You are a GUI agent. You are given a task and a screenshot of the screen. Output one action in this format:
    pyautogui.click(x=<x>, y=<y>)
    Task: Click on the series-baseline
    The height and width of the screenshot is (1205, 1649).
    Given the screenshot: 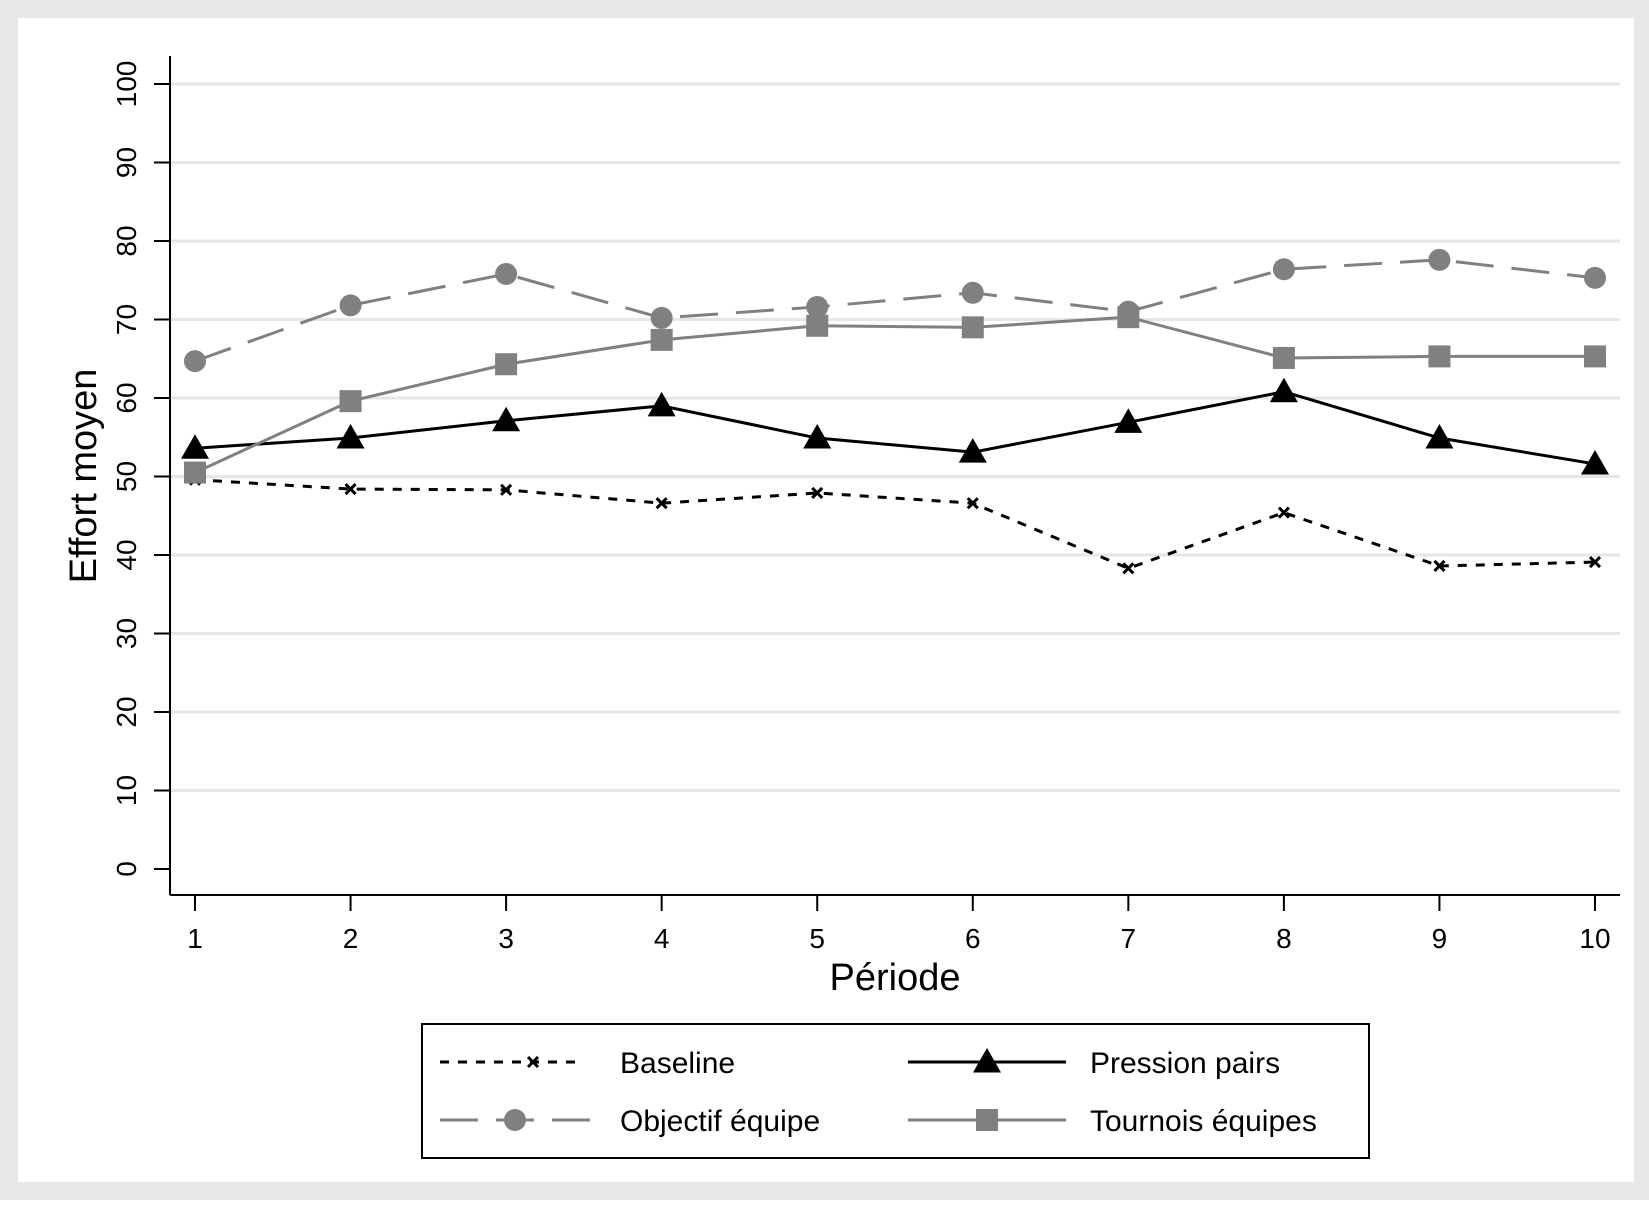 What is the action you would take?
    pyautogui.click(x=895, y=524)
    